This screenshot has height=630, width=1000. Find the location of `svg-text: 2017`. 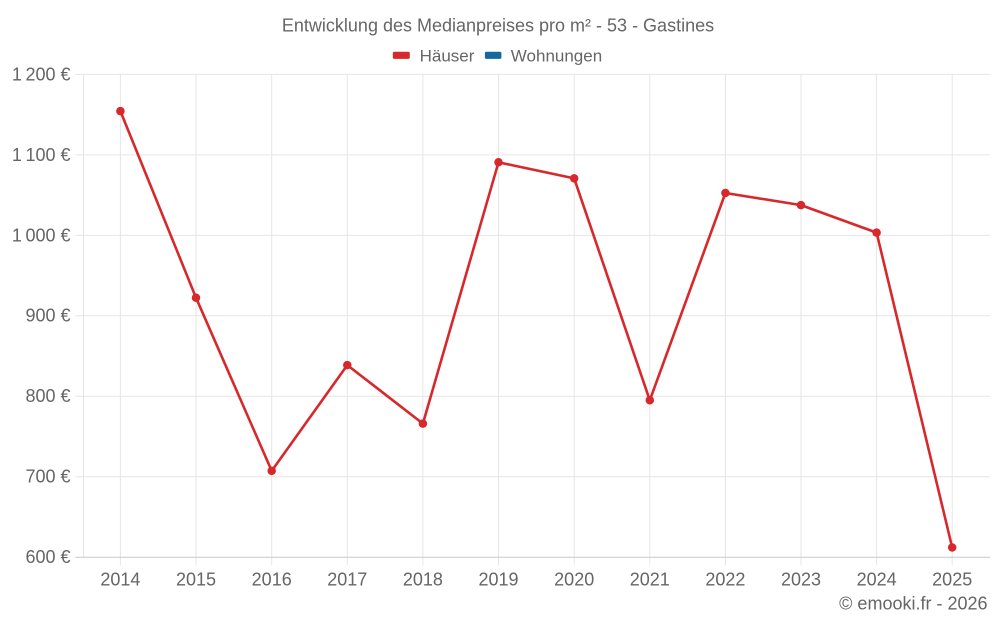

svg-text: 2017 is located at coordinates (347, 580).